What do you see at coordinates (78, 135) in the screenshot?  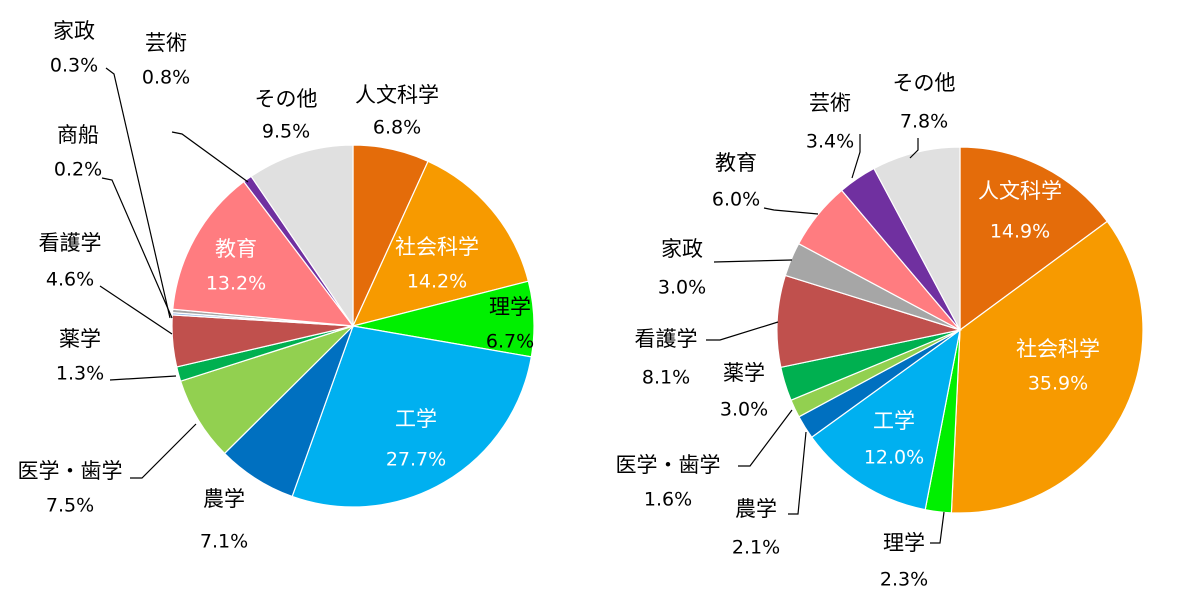 I see `slice-label: 商船` at bounding box center [78, 135].